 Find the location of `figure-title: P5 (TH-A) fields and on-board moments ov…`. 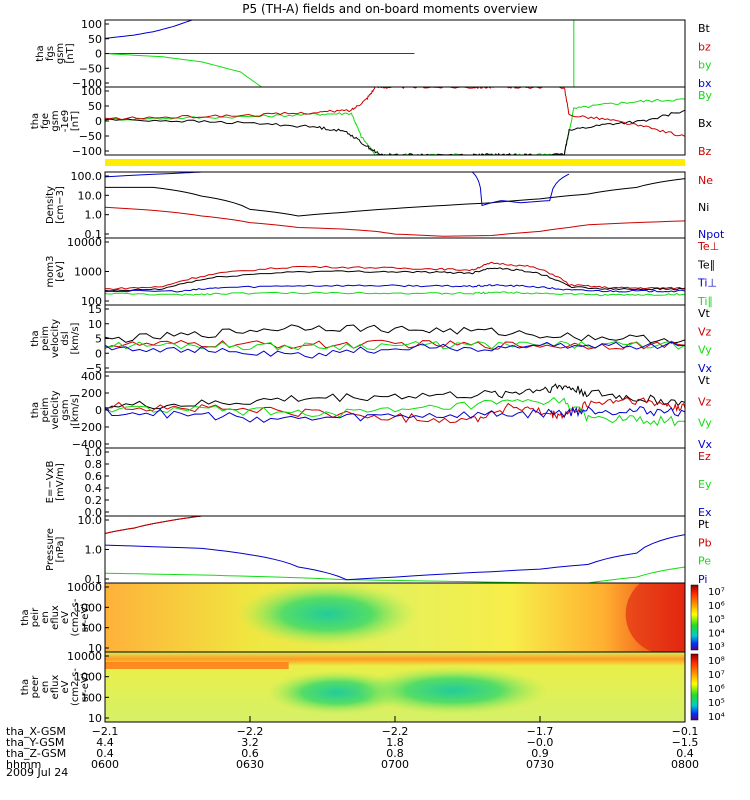

figure-title: P5 (TH-A) fields and on-board moments ov… is located at coordinates (390, 9).